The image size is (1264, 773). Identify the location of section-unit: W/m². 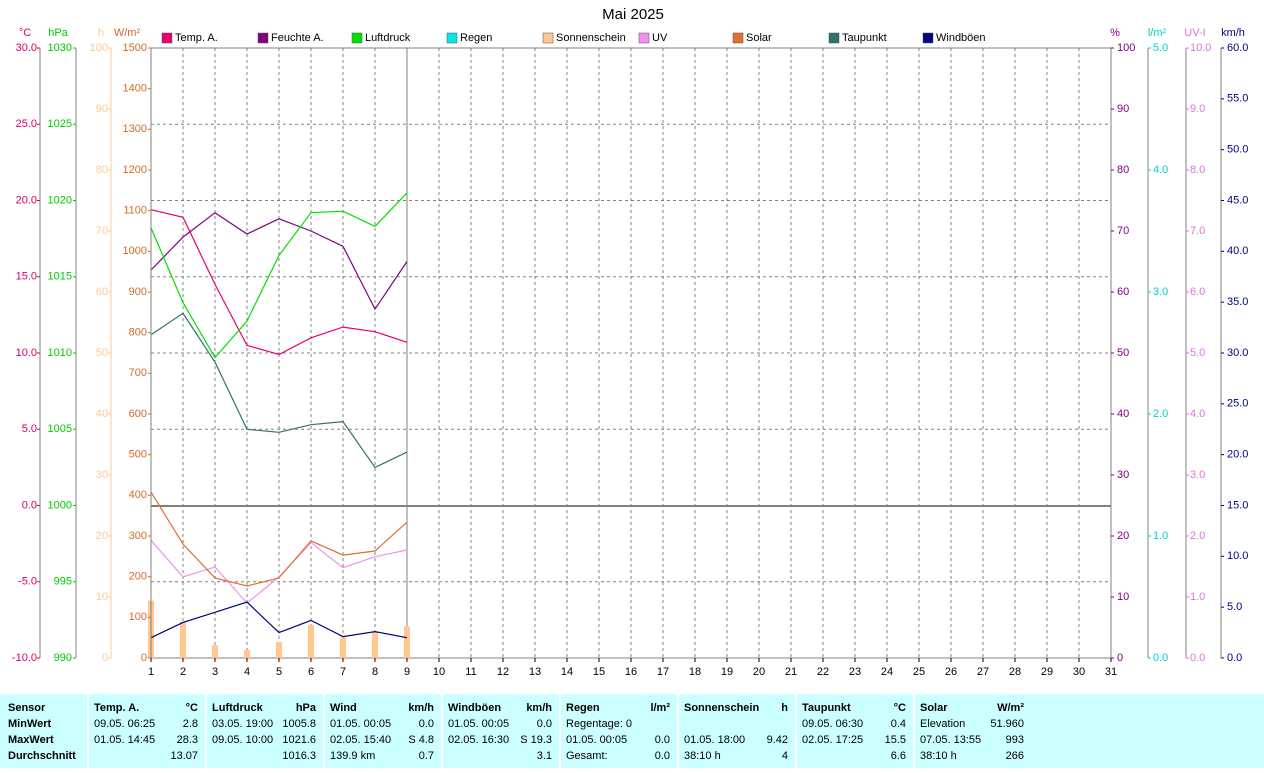
(1010, 708).